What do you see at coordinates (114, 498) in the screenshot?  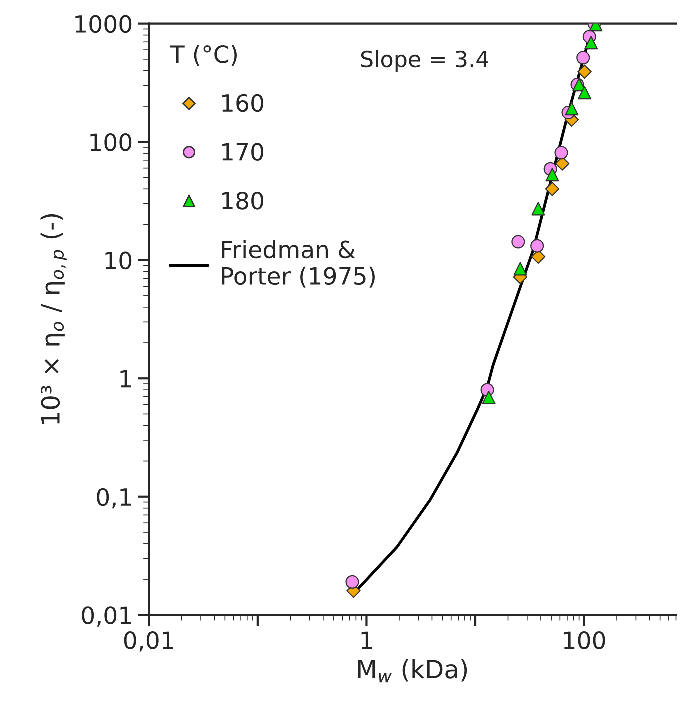 I see `y-tick-label: 0,1` at bounding box center [114, 498].